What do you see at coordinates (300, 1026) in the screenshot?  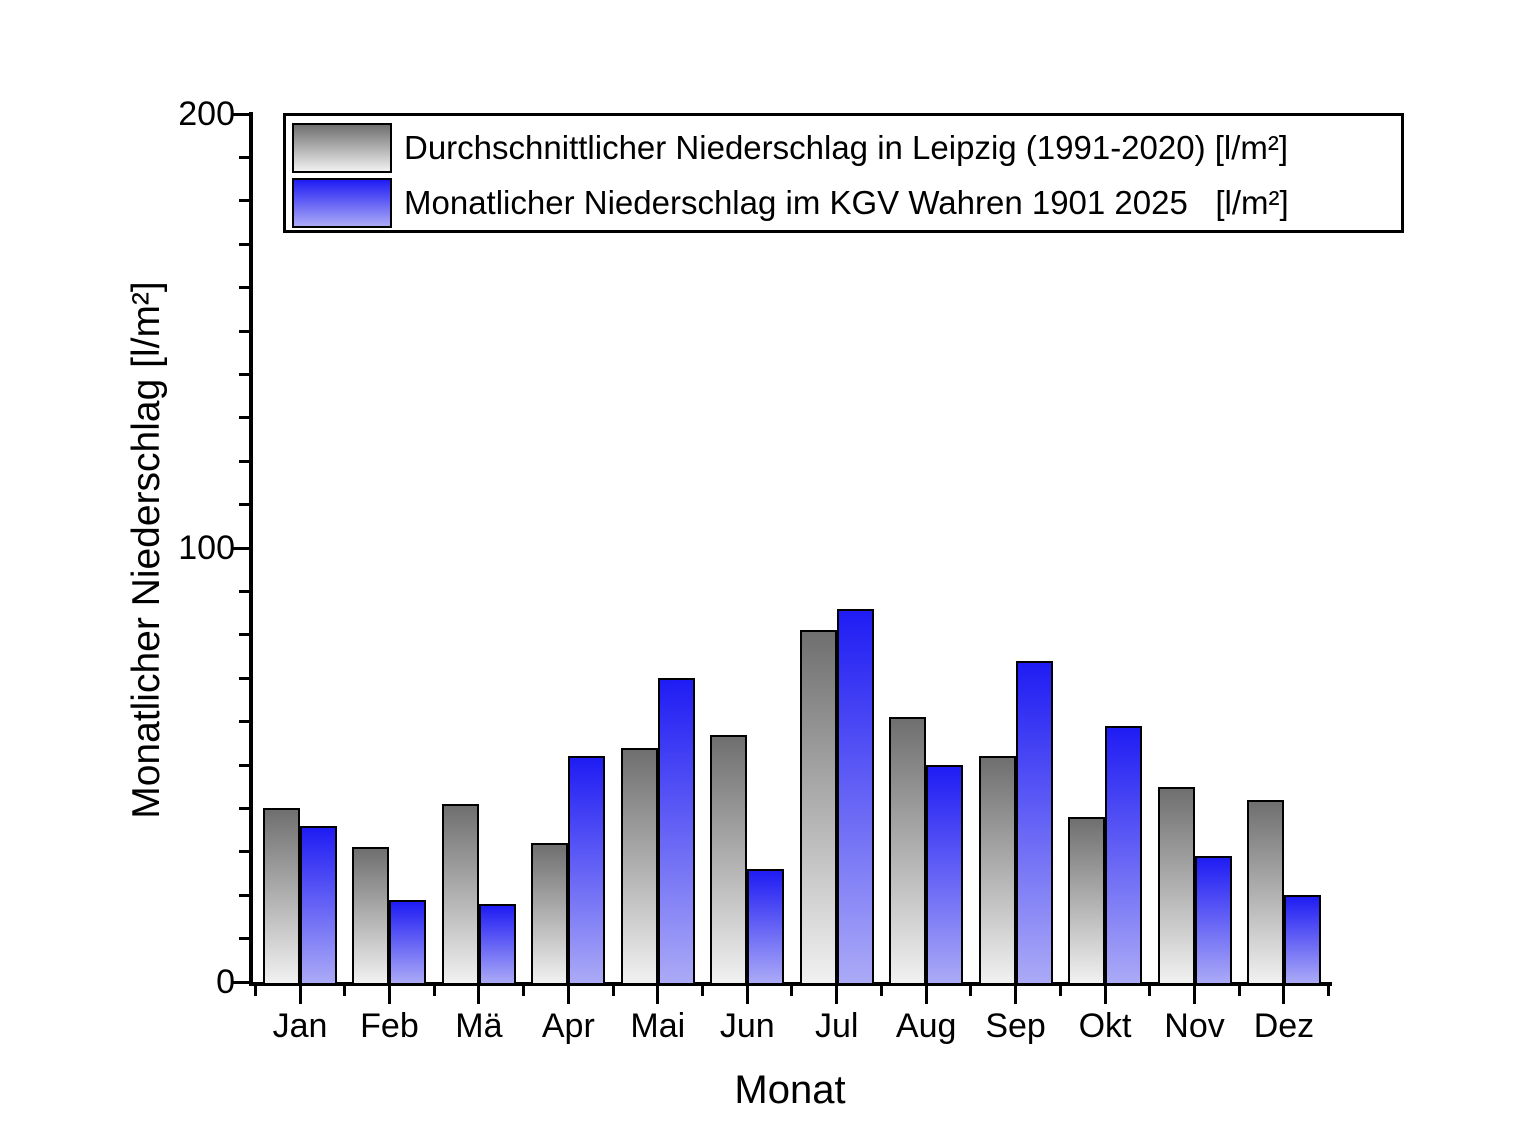 I see `x-tick-label-jan: Jan` at bounding box center [300, 1026].